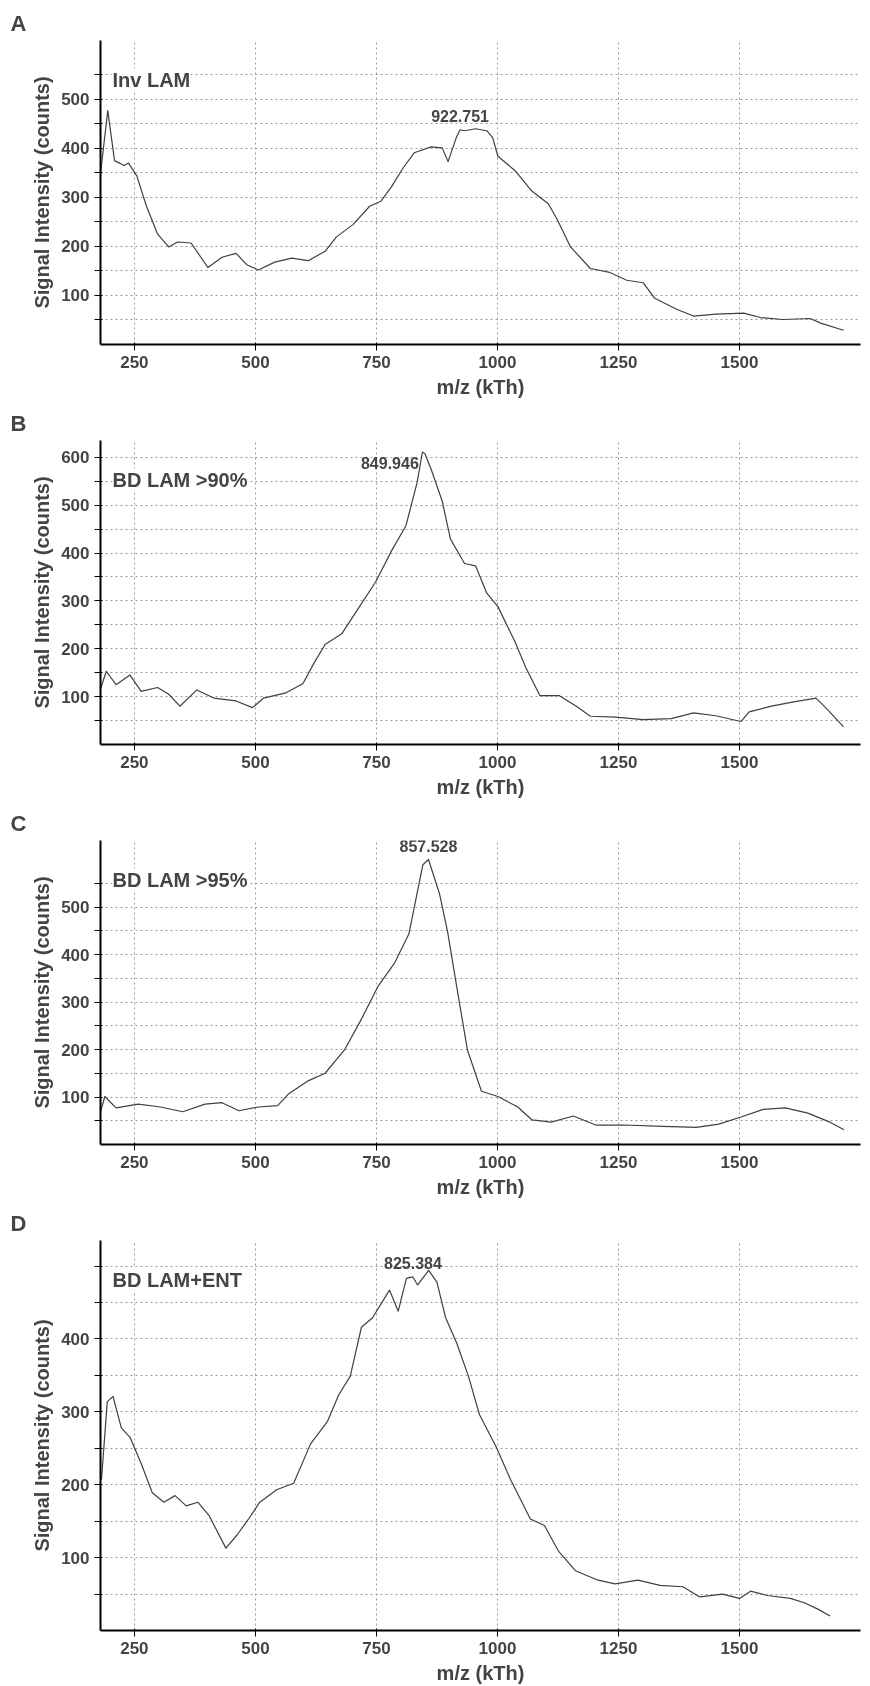  Describe the element at coordinates (177, 1279) in the screenshot. I see `annotation: BD LAM+ENT` at that location.